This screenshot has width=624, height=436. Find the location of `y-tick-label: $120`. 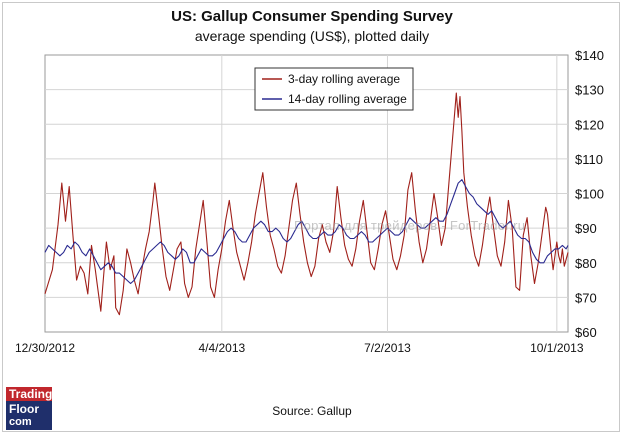

y-tick-label: $120 is located at coordinates (589, 124).